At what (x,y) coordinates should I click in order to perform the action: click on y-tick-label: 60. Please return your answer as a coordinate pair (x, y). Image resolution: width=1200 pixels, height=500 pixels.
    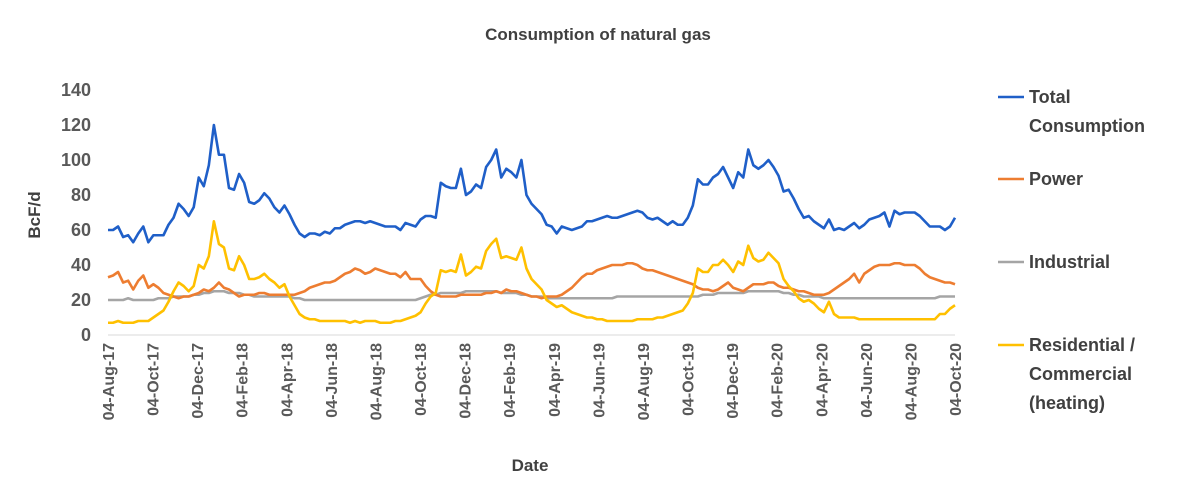
    Looking at the image, I should click on (81, 230).